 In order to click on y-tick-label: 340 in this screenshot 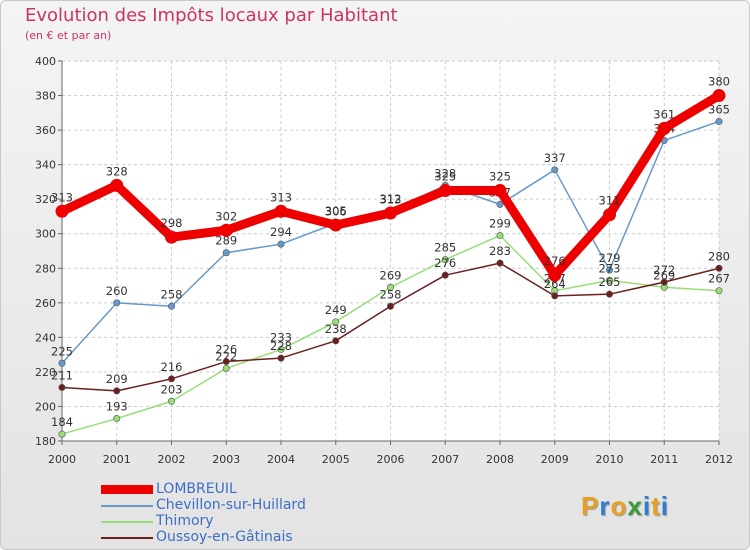, I will do `click(45, 165)`.